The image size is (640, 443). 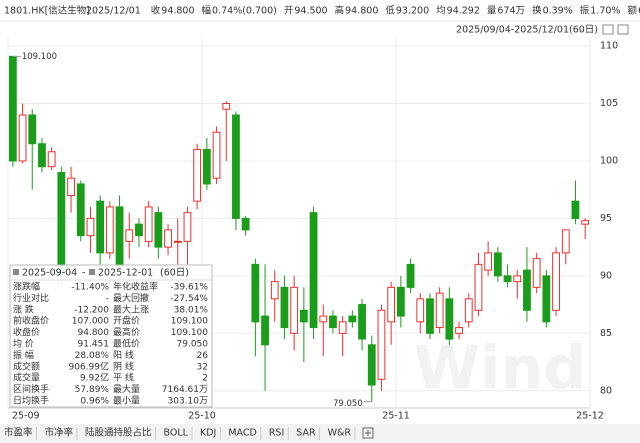 What do you see at coordinates (202, 367) in the screenshot?
I see `stat-value: 32` at bounding box center [202, 367].